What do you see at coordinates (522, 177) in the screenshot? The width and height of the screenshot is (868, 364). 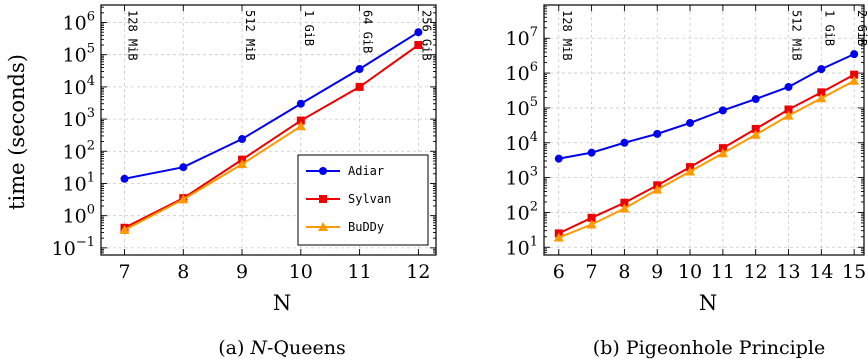 I see `right-ytick-label: 10³` at bounding box center [522, 177].